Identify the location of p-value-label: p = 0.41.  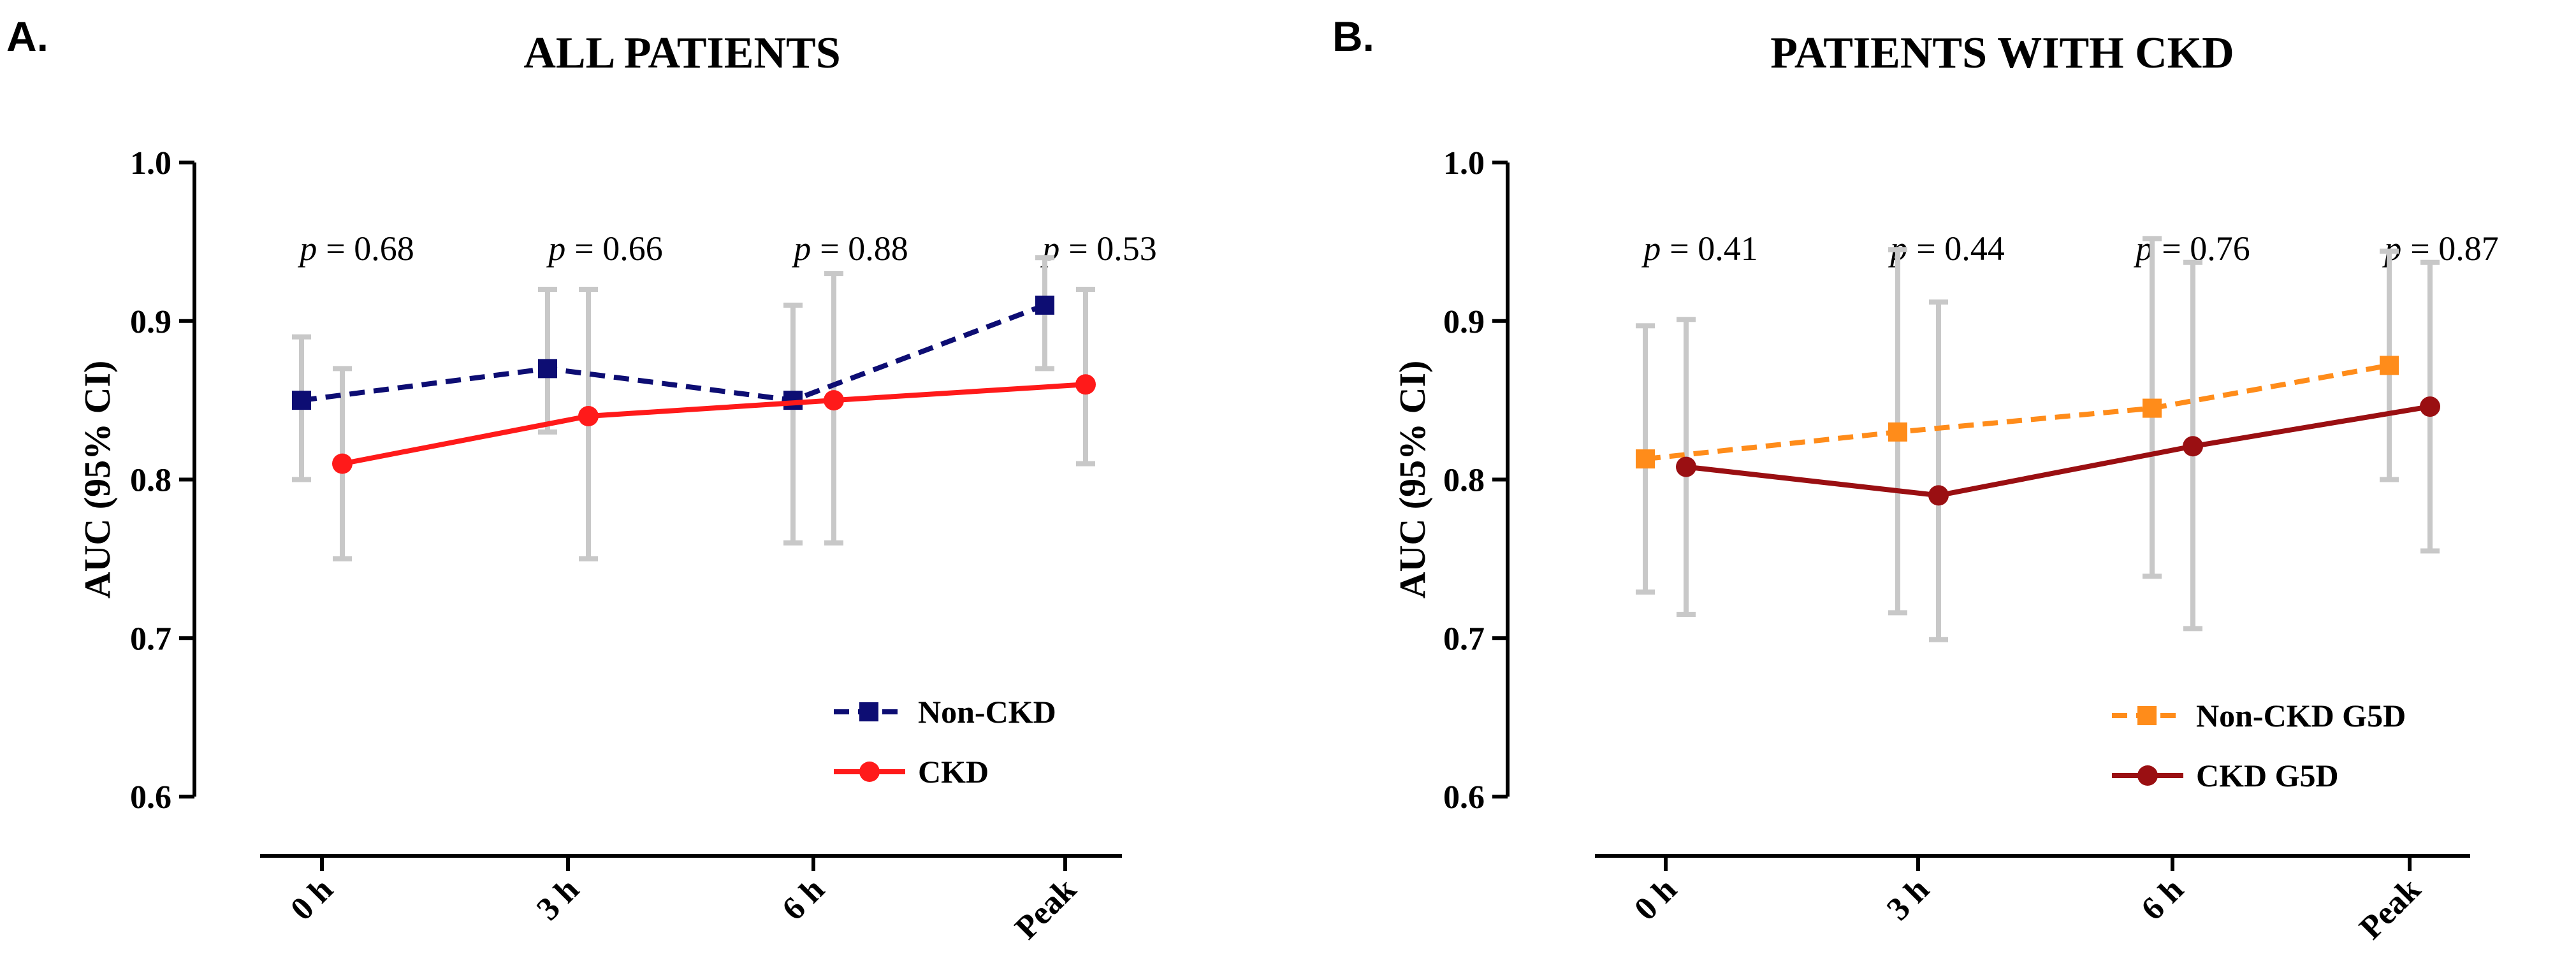
(1699, 248).